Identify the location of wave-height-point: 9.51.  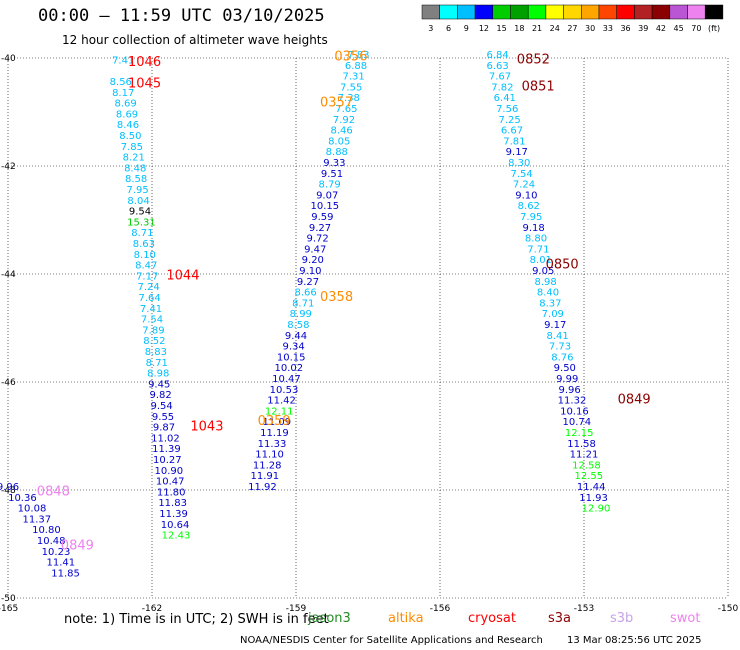
(332, 174).